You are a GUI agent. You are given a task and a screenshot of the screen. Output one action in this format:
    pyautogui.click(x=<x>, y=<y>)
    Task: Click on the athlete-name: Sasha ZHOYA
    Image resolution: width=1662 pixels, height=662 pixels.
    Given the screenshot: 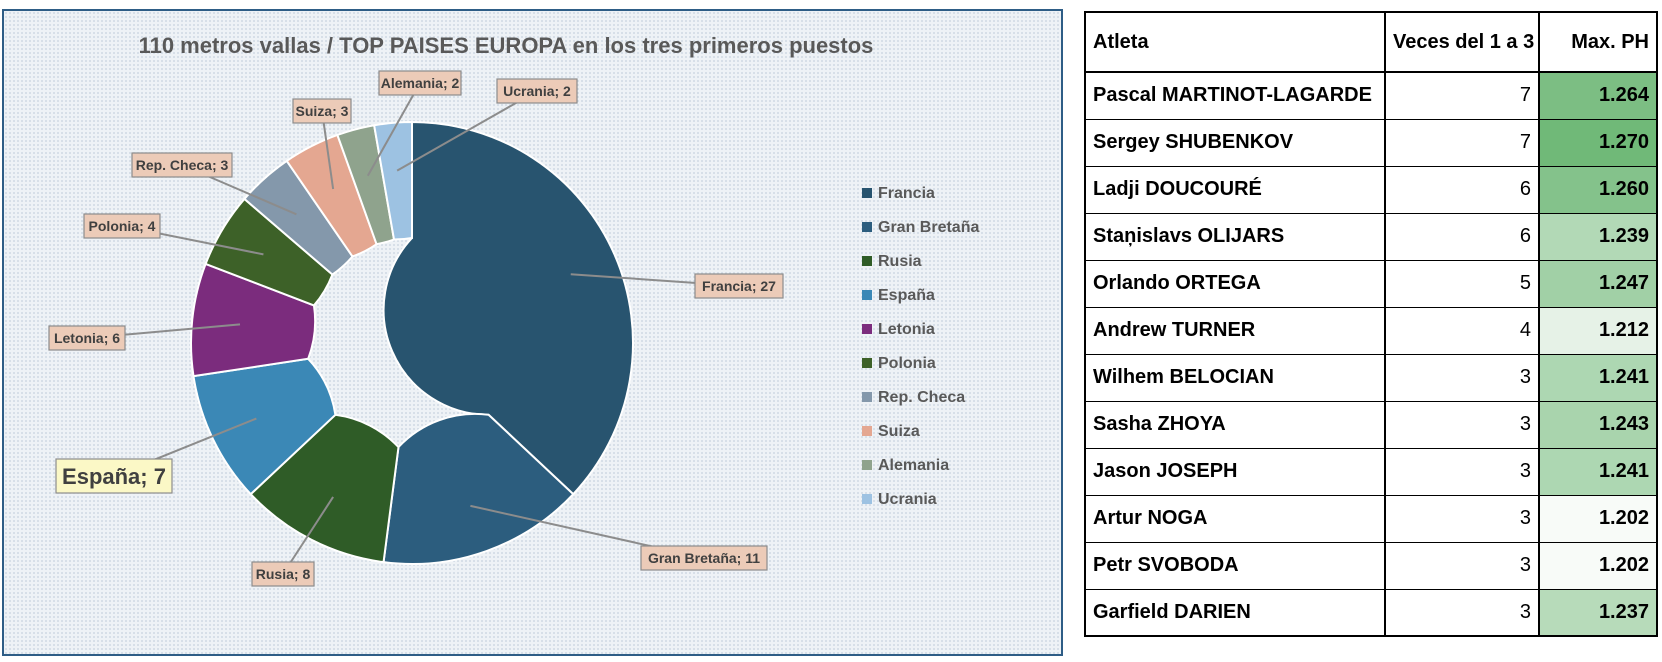 What is the action you would take?
    pyautogui.click(x=1235, y=424)
    